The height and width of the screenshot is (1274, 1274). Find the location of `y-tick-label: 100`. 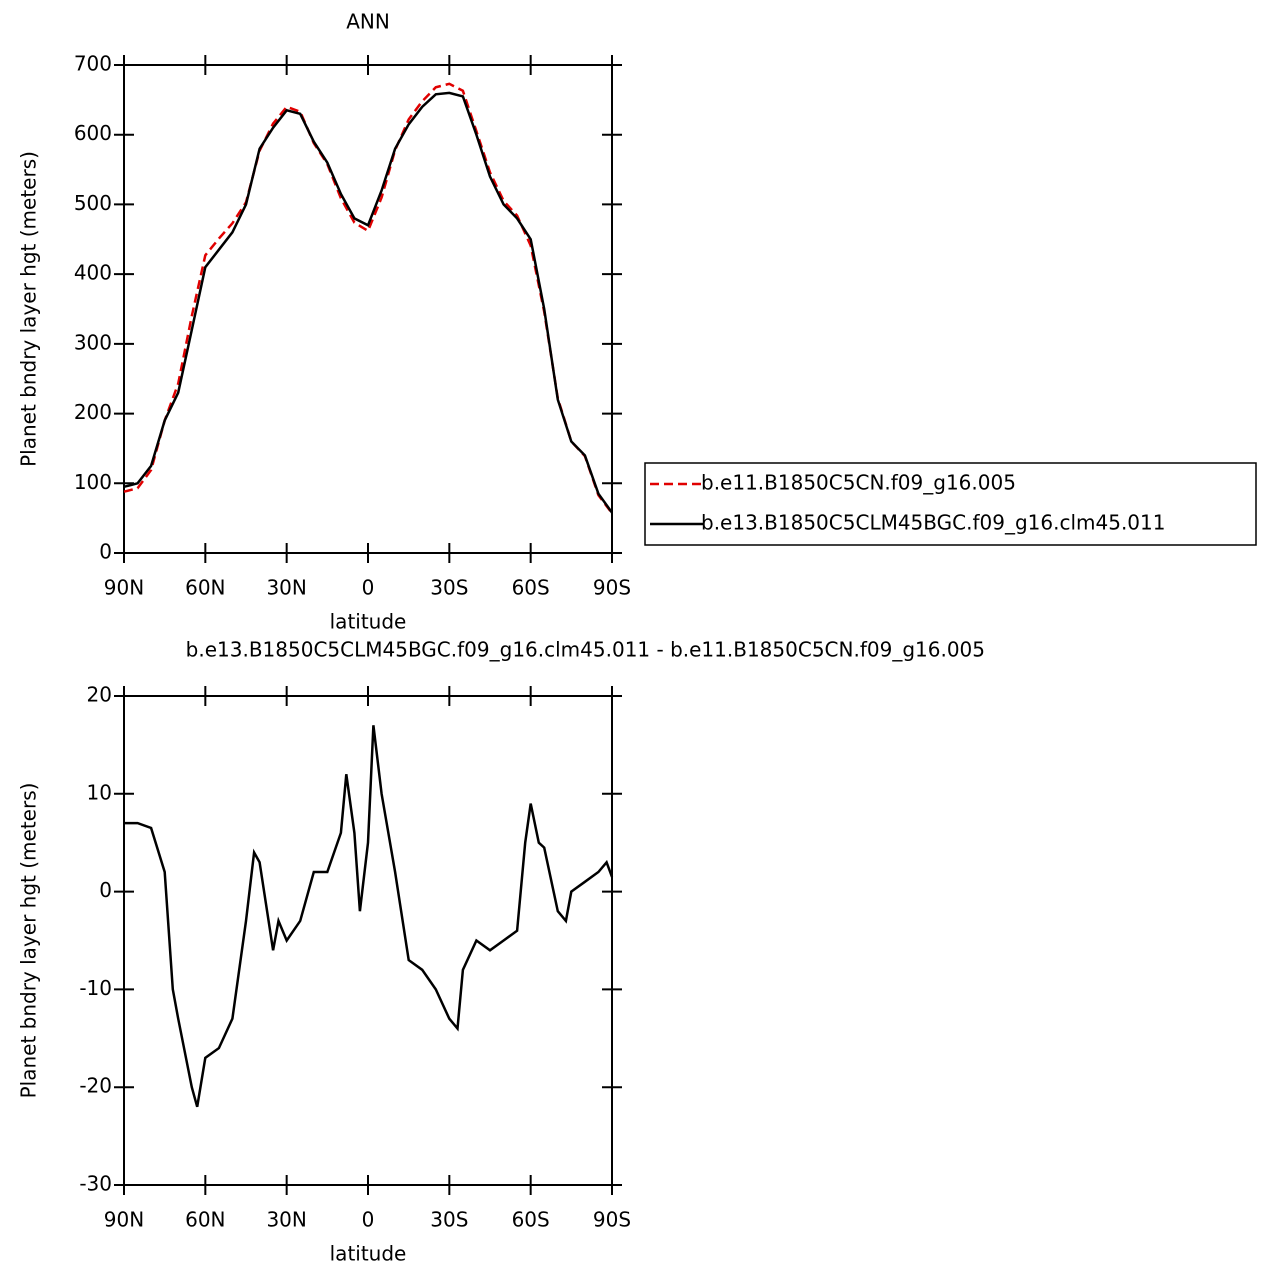

y-tick-label: 100 is located at coordinates (93, 482).